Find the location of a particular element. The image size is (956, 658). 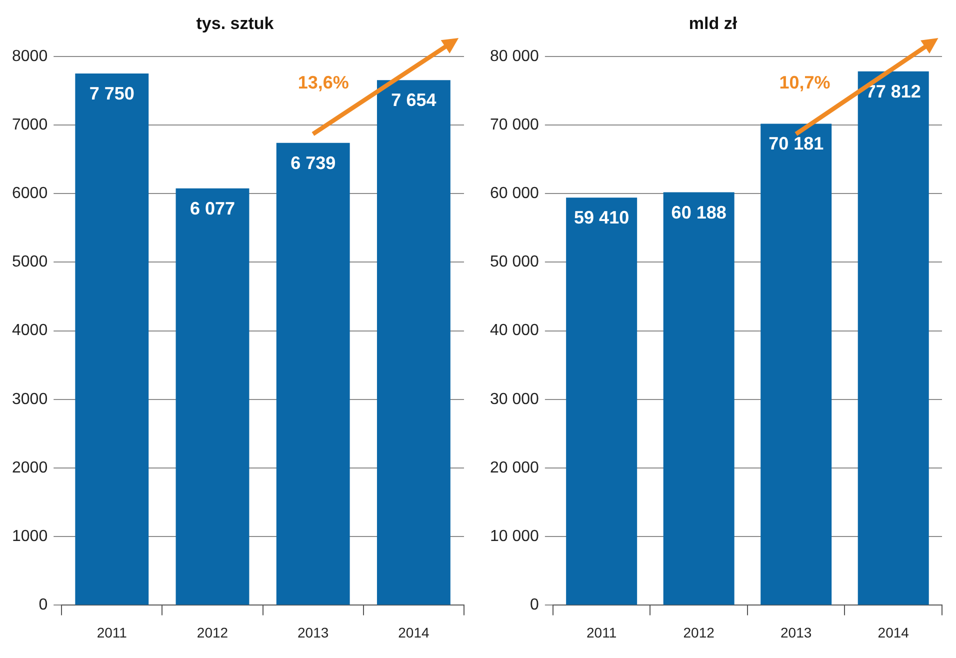

data-label: 60 188 is located at coordinates (698, 212).